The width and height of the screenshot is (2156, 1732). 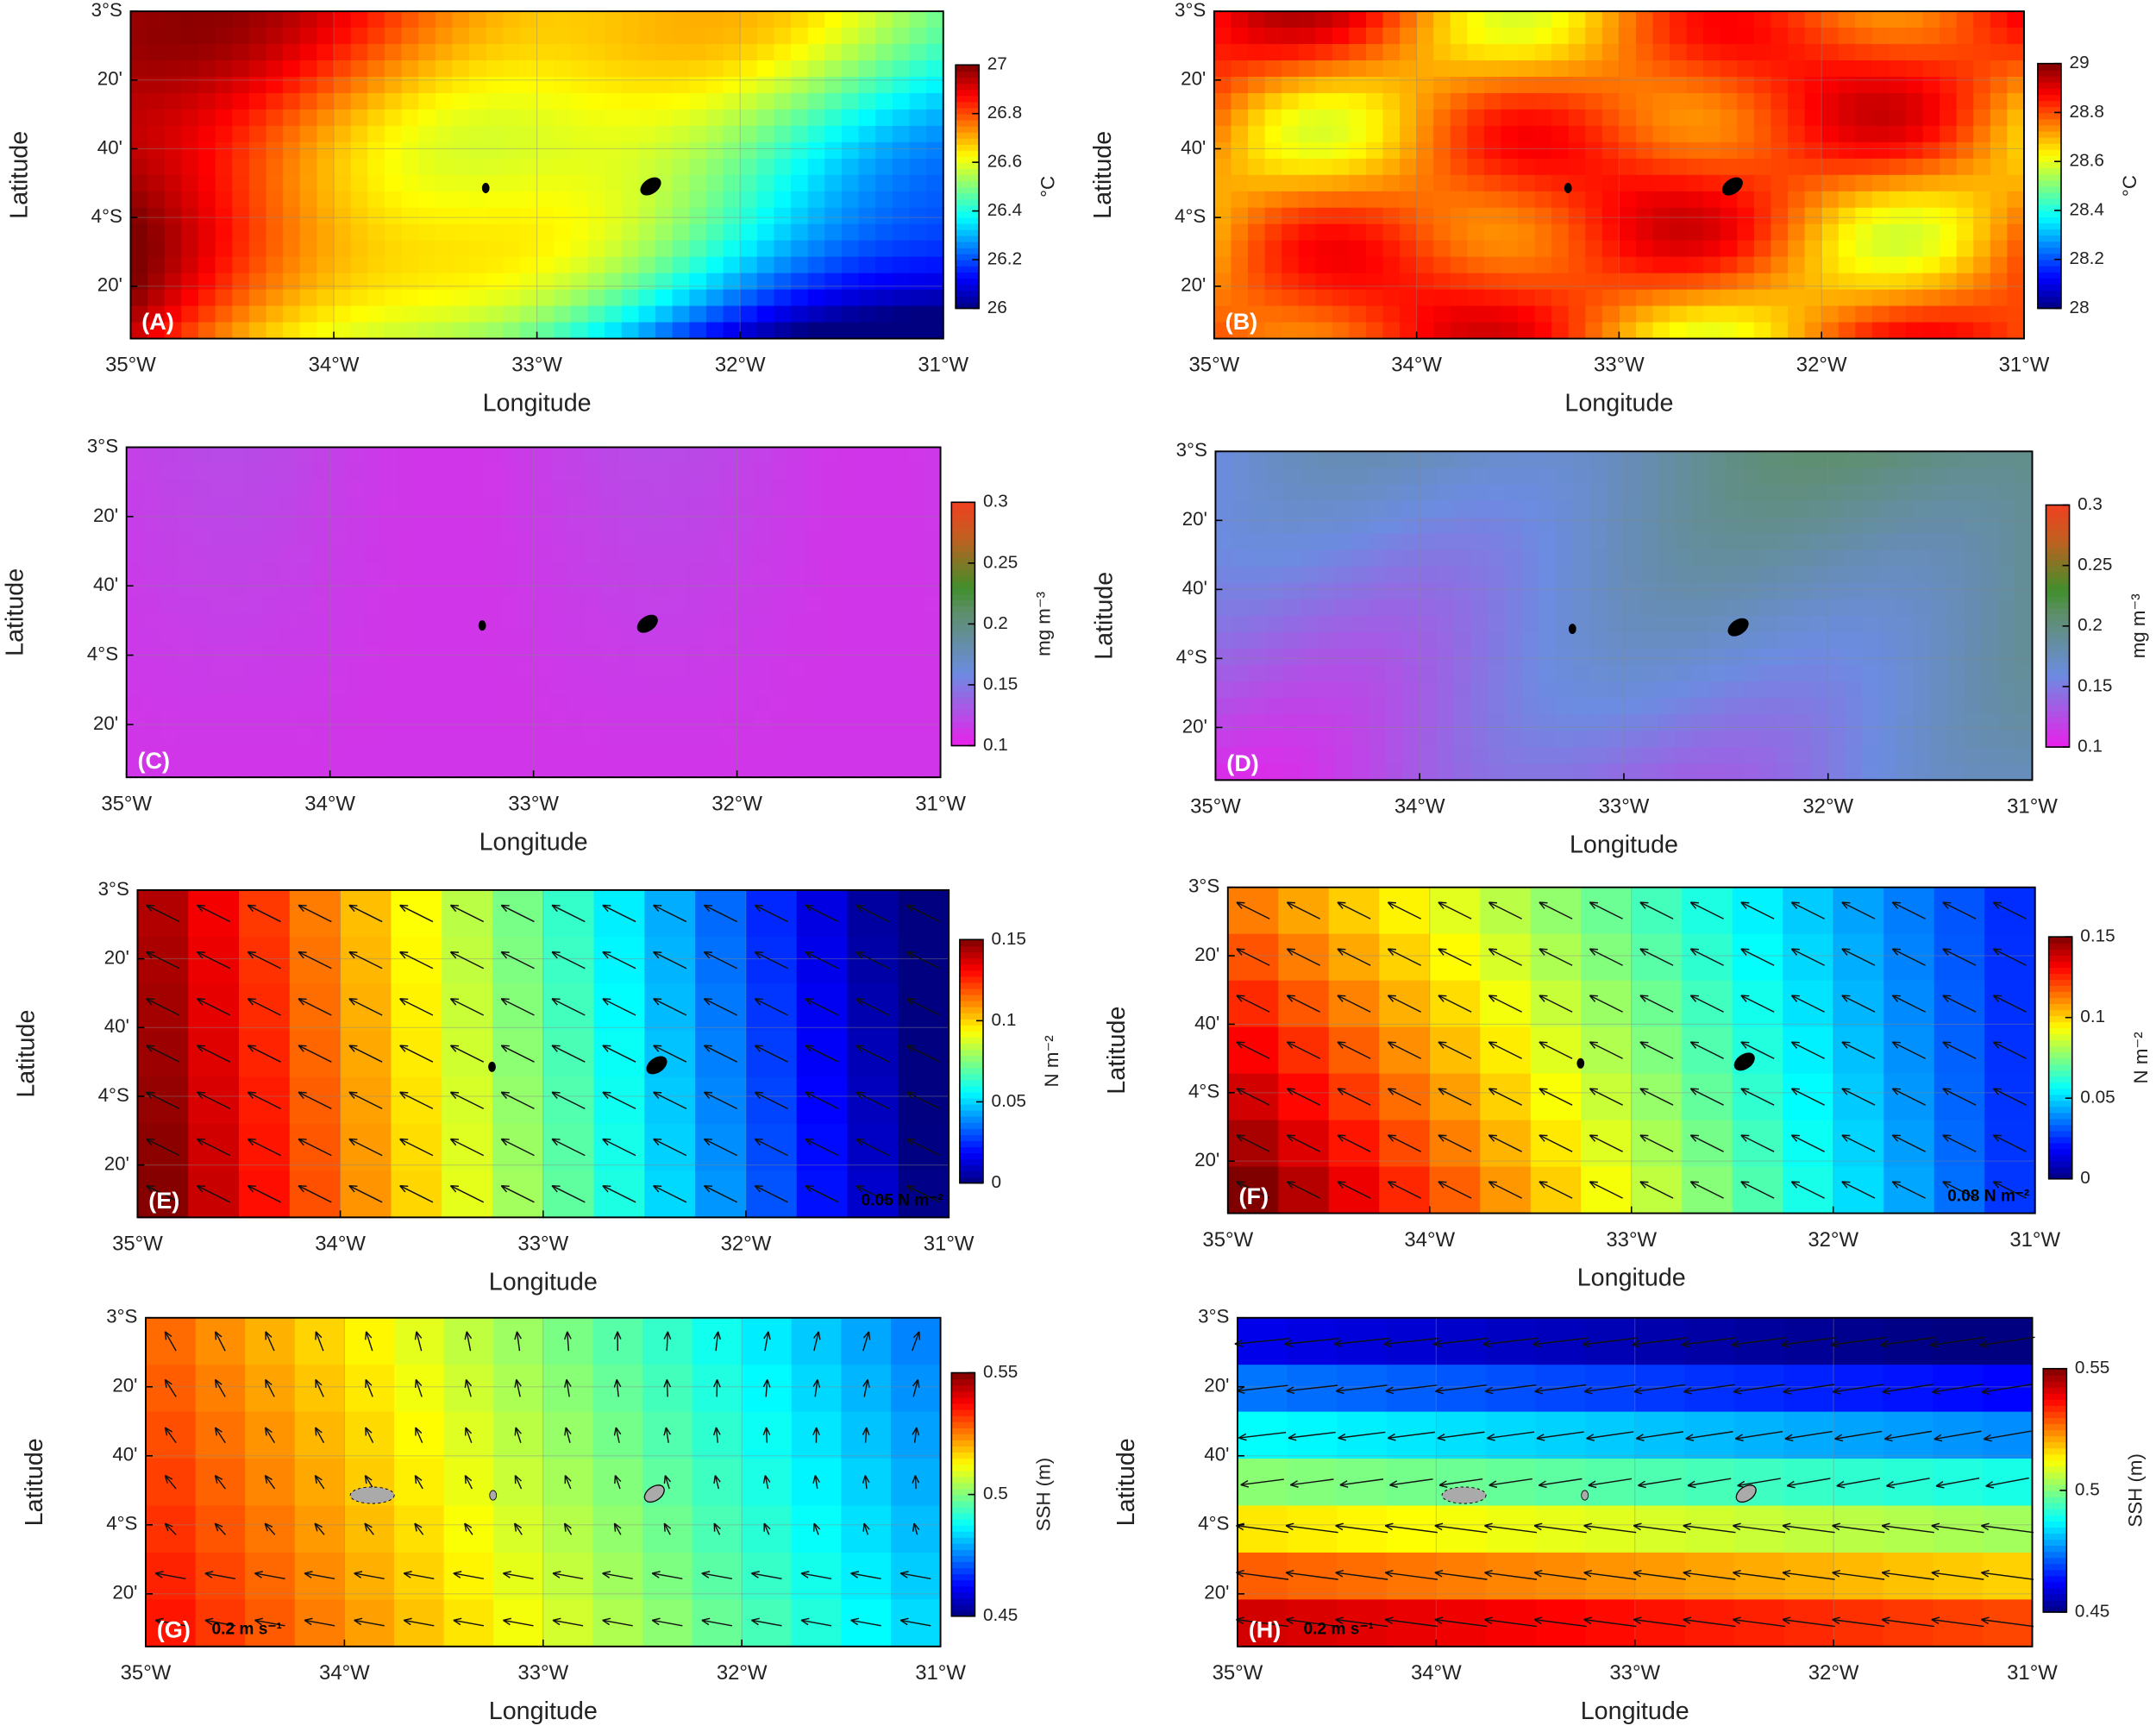 What do you see at coordinates (1821, 365) in the screenshot?
I see `x-tick-label: 32°W` at bounding box center [1821, 365].